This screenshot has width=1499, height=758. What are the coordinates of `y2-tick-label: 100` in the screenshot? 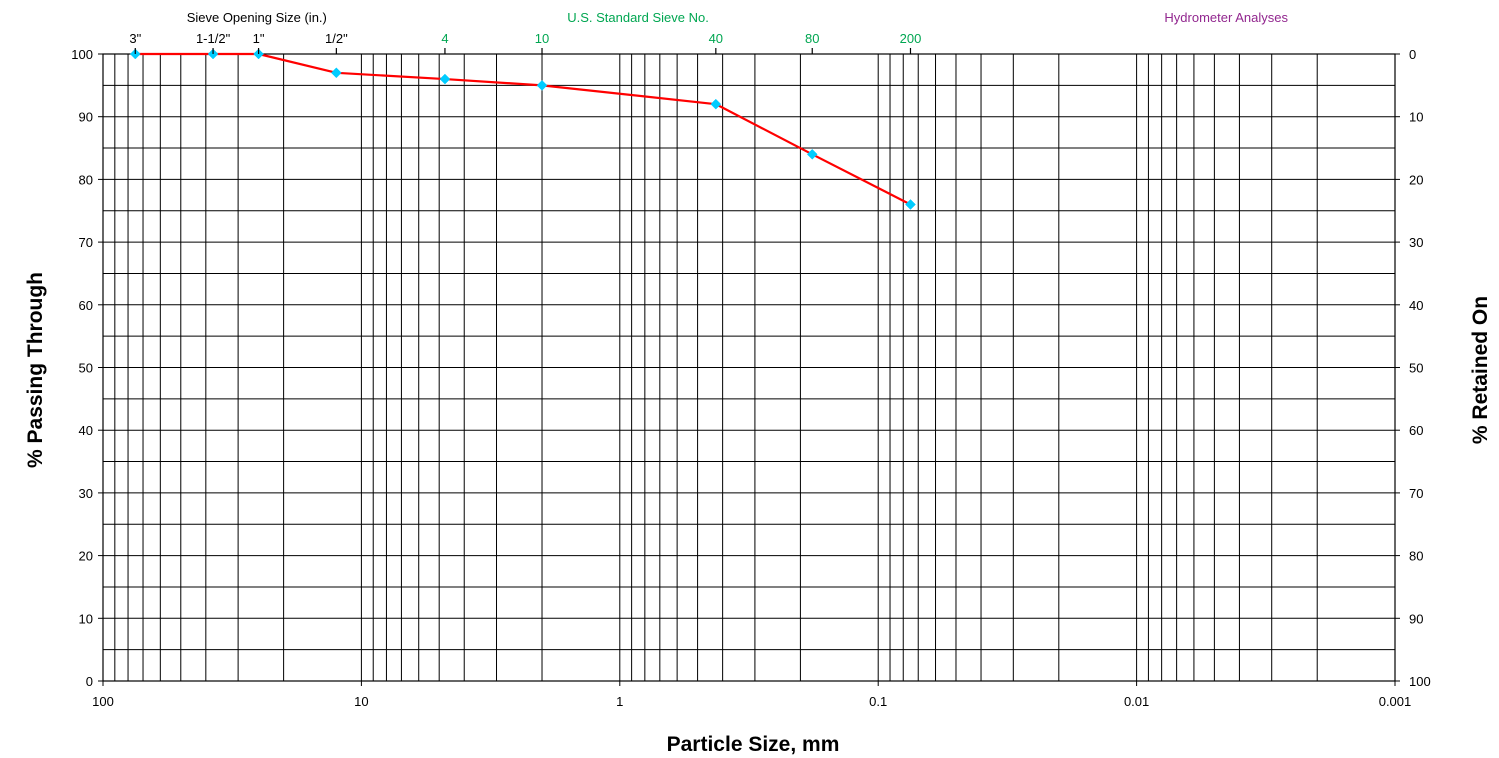 It's located at (1420, 681).